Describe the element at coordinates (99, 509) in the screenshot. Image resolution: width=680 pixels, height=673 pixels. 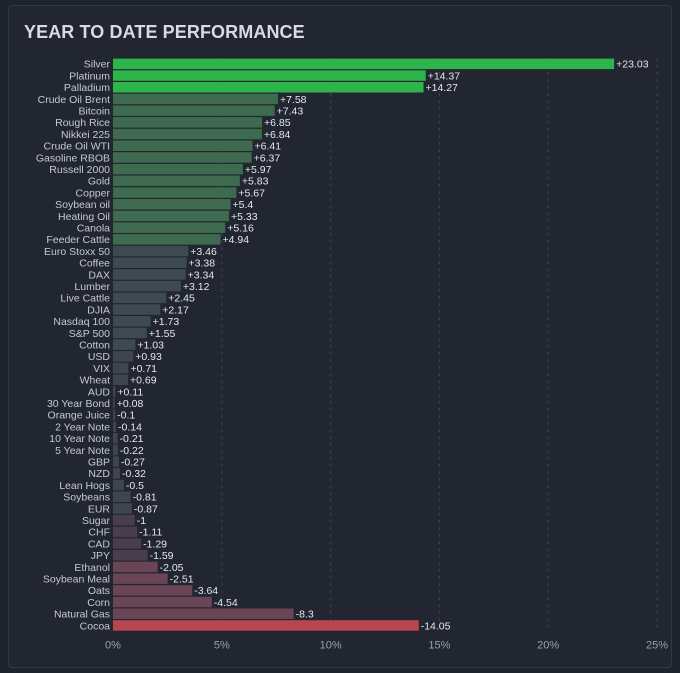
I see `category-label: EUR` at that location.